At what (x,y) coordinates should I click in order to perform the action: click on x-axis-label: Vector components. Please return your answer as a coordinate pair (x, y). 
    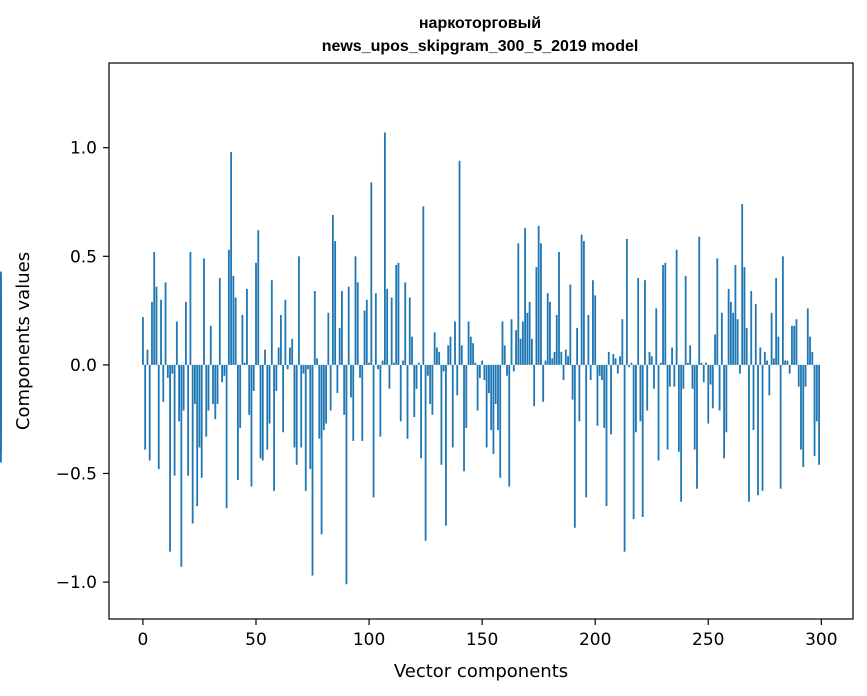
    Looking at the image, I should click on (481, 671).